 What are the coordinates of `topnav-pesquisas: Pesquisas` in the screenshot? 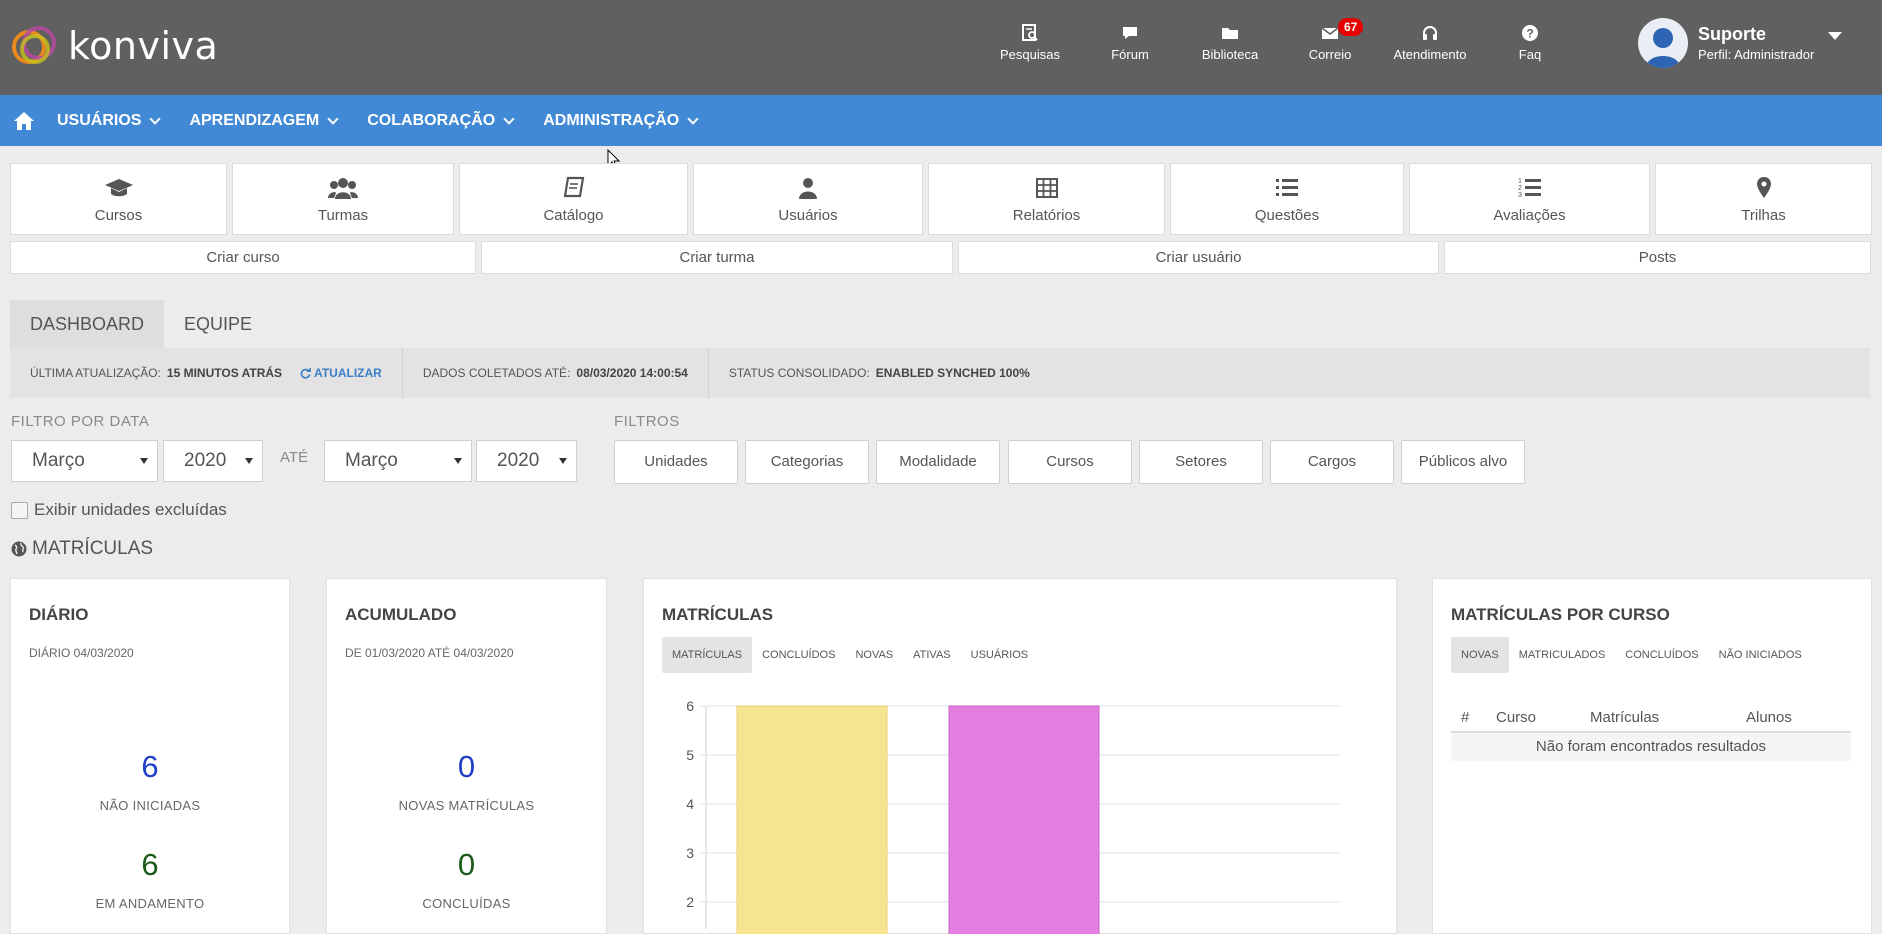 It's located at (1030, 43).